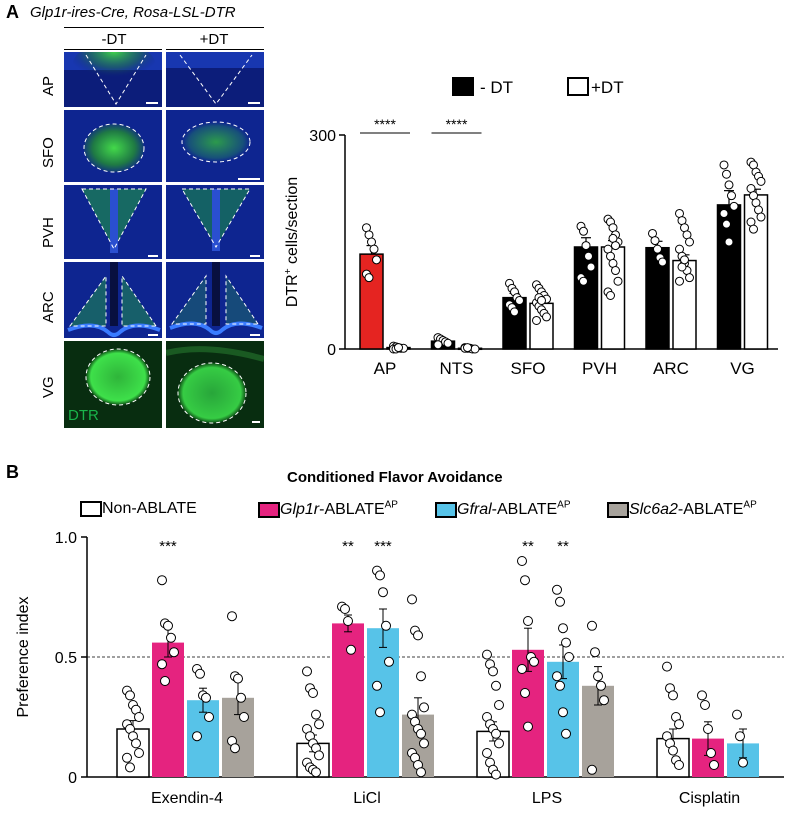 The width and height of the screenshot is (801, 825). What do you see at coordinates (138, 509) in the screenshot?
I see `legend-non-ablate: Non-ABLATE` at bounding box center [138, 509].